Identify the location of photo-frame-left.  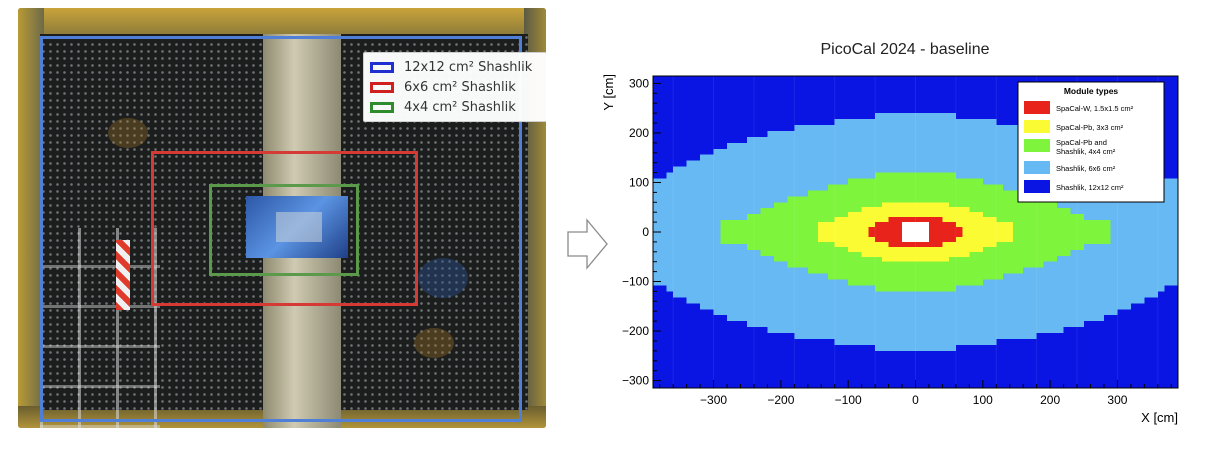
(31, 218).